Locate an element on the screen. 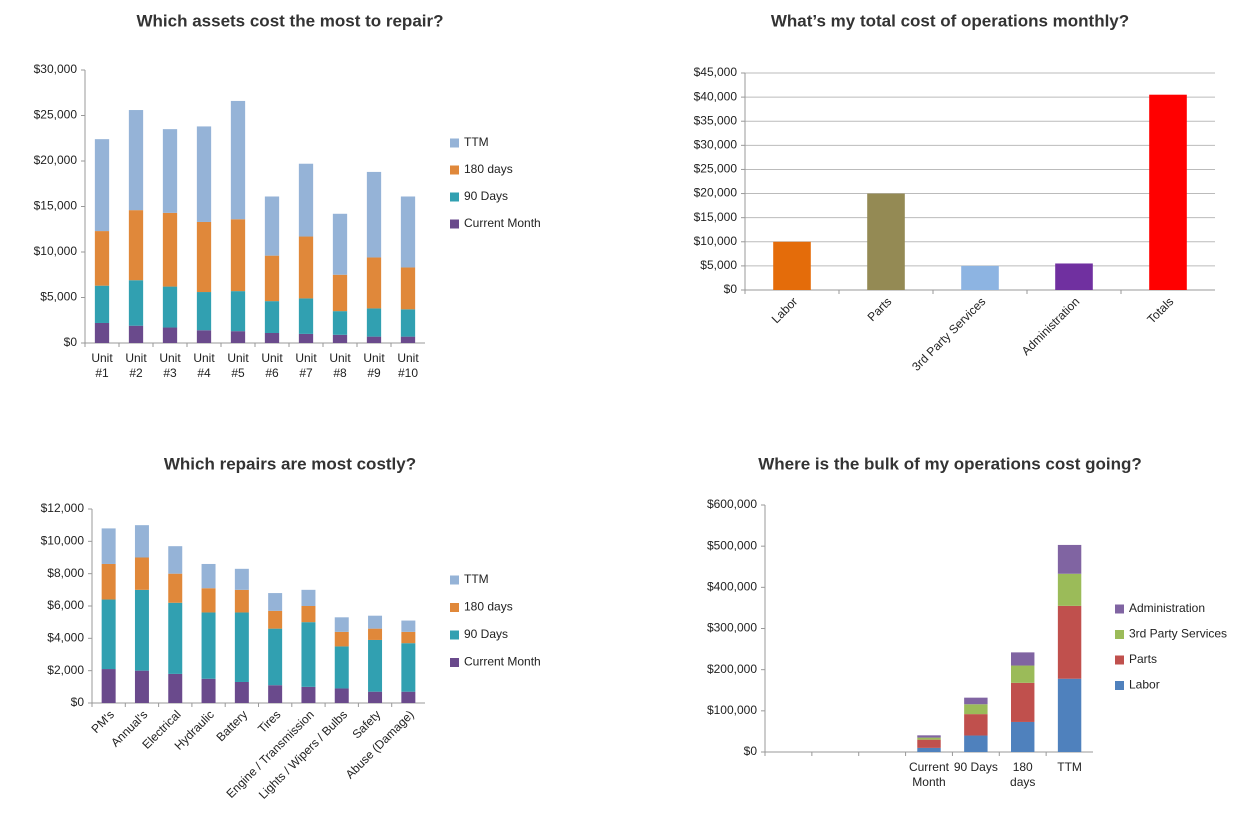 This screenshot has height=825, width=1235. y-tick-label: $25,000 is located at coordinates (56, 115).